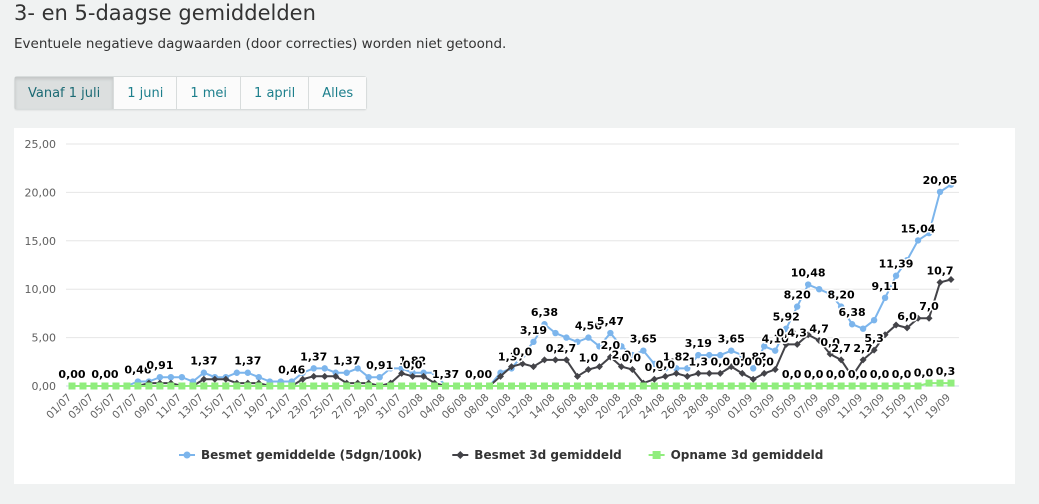 The width and height of the screenshot is (1039, 504). I want to click on legend-item: Besmet 3d gemiddeld, so click(547, 455).